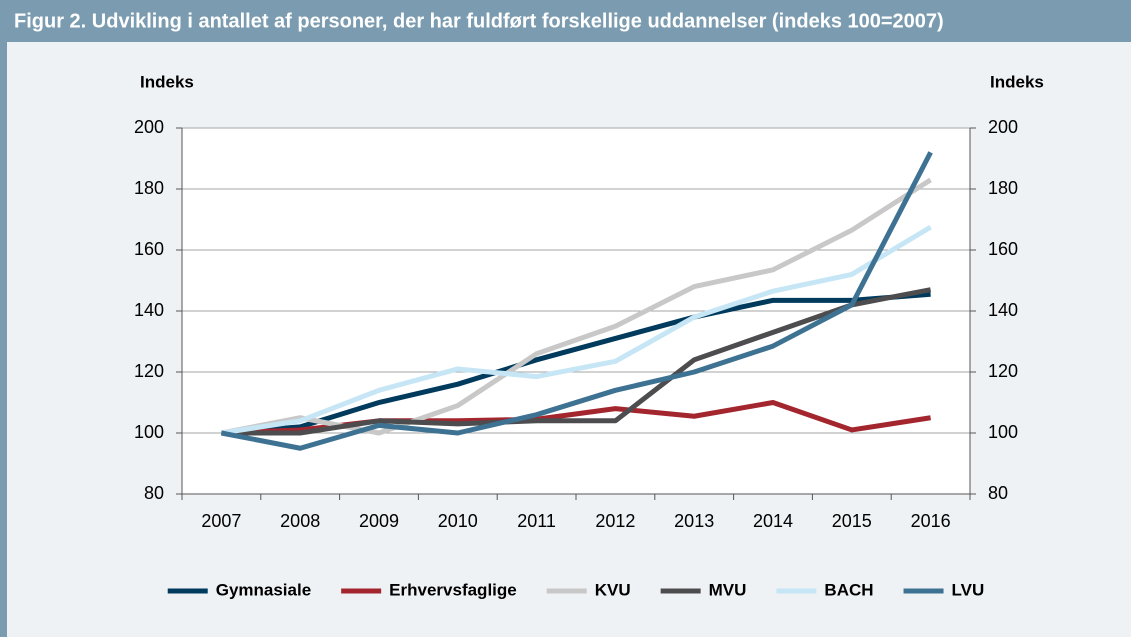 Image resolution: width=1131 pixels, height=637 pixels. What do you see at coordinates (728, 589) in the screenshot?
I see `legend-label: MVU` at bounding box center [728, 589].